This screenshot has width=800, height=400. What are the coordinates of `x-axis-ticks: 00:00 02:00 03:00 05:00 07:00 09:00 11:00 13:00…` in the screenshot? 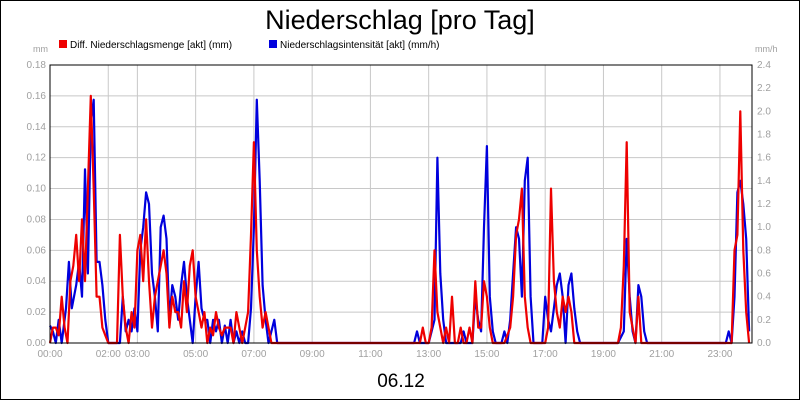 It's located at (384, 354).